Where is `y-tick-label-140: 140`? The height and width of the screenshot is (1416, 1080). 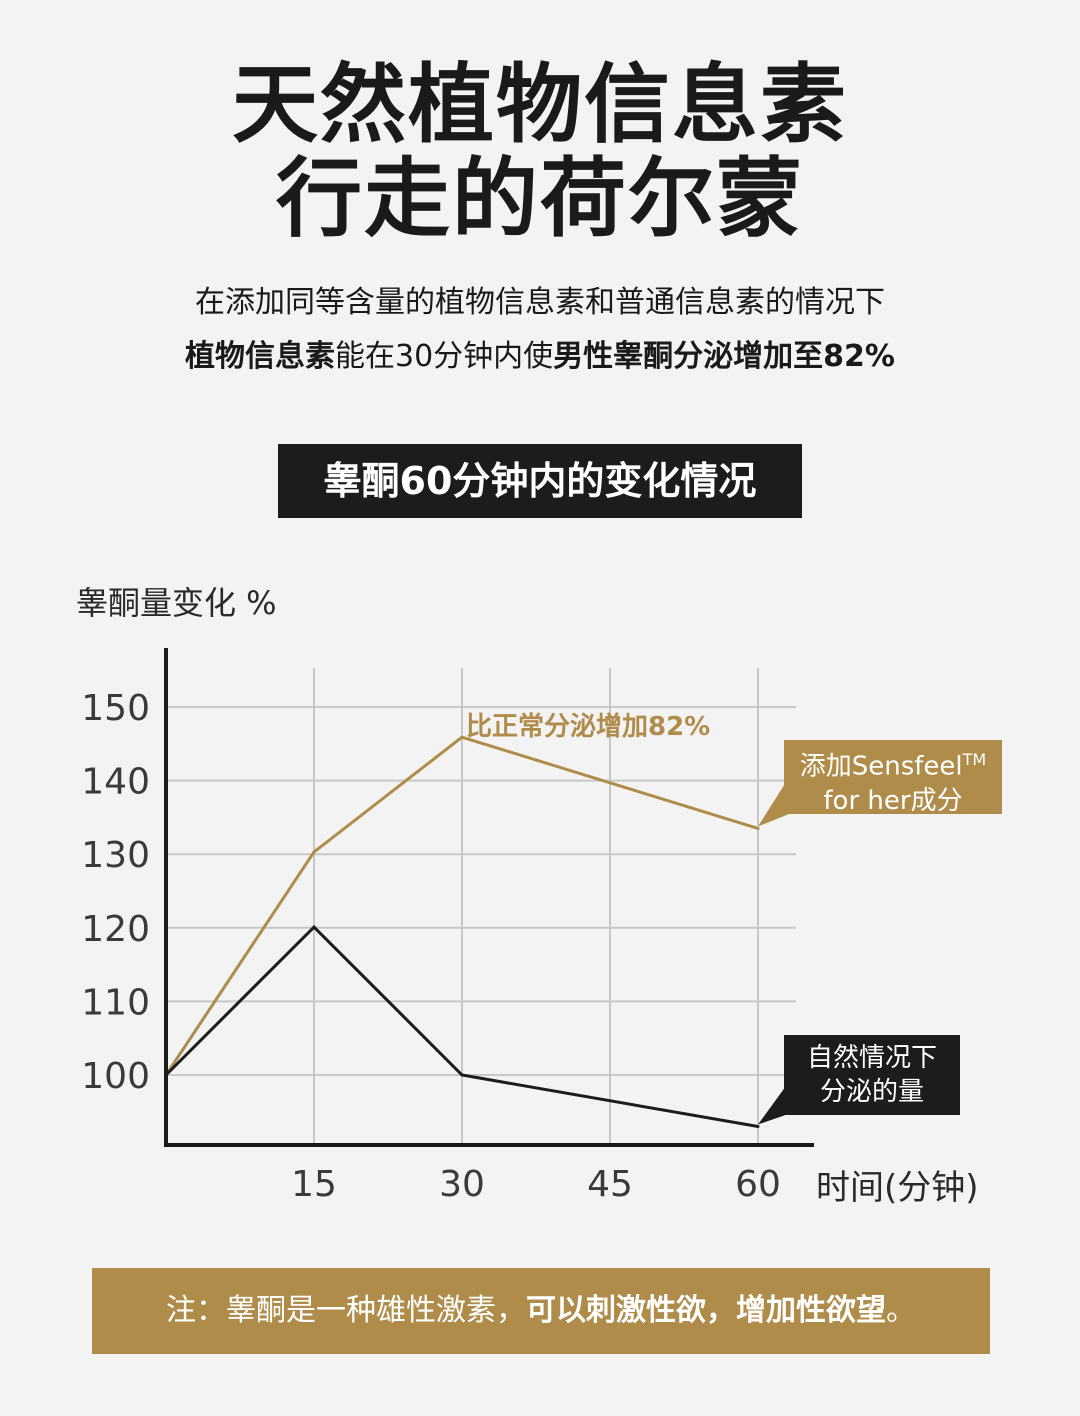 y-tick-label-140: 140 is located at coordinates (115, 782).